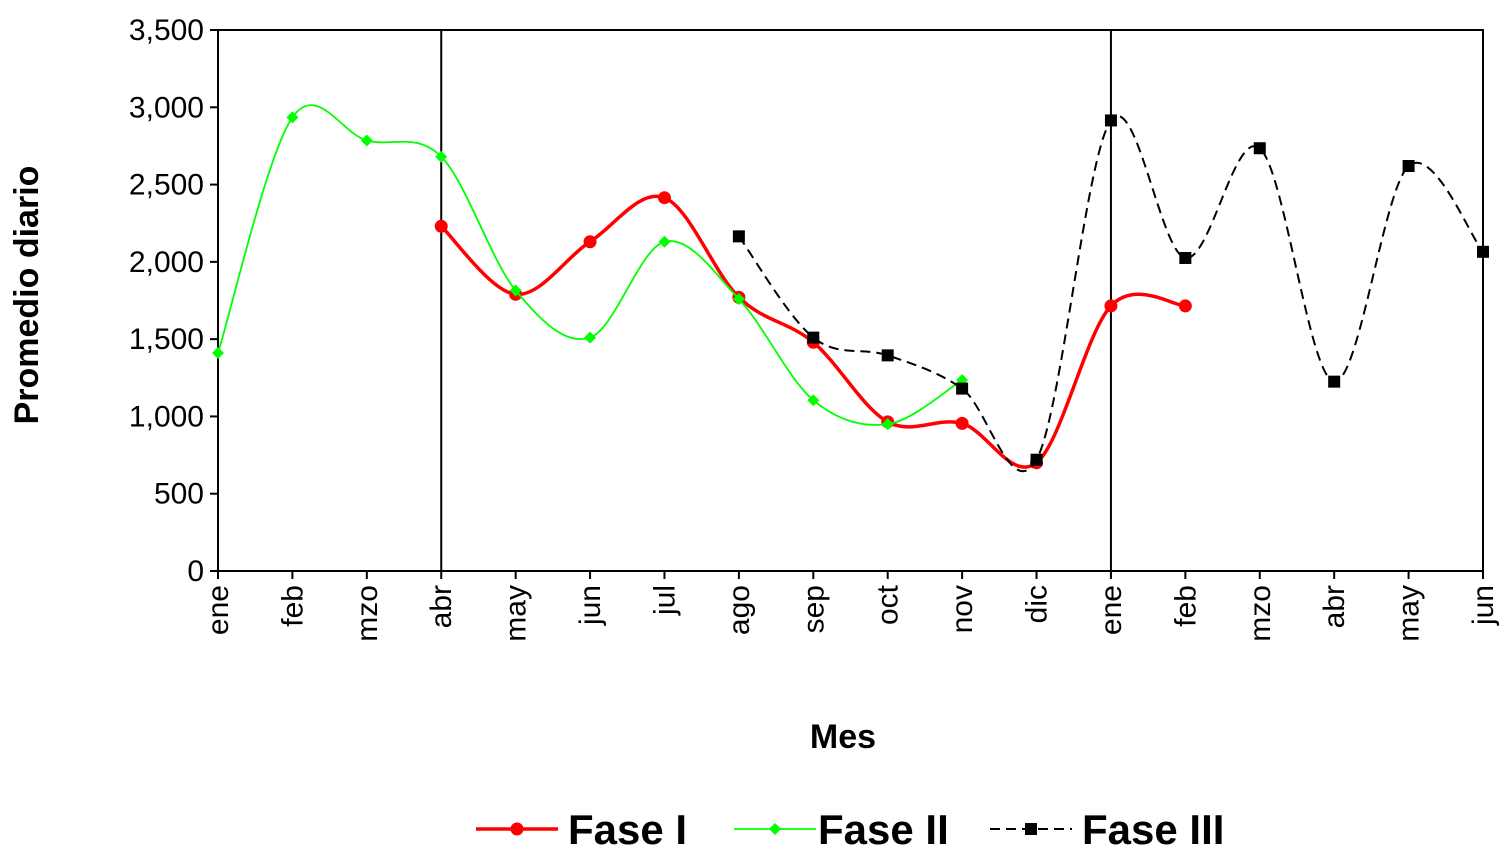  What do you see at coordinates (166, 416) in the screenshot?
I see `y-tick-label: 1,000` at bounding box center [166, 416].